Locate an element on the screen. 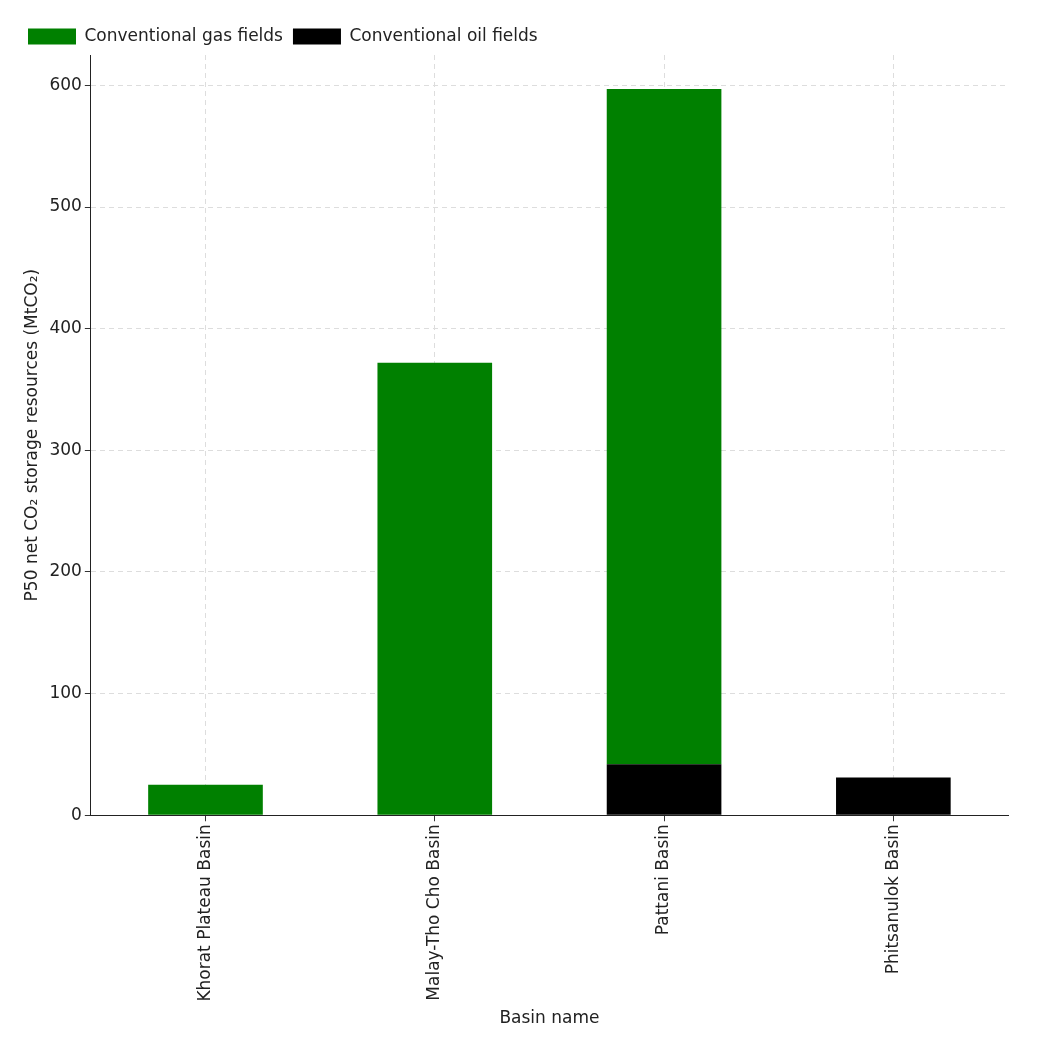  x-axis-title: Basin name is located at coordinates (549, 1017).